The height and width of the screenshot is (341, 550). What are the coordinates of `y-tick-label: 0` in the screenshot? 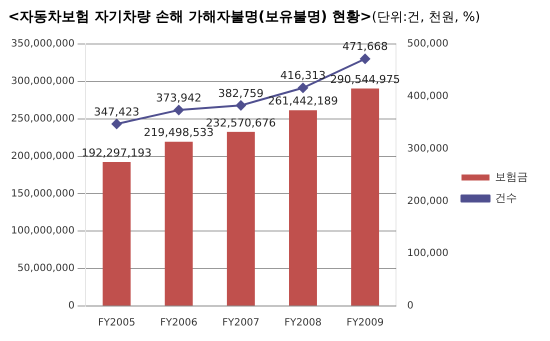 It's located at (71, 306).